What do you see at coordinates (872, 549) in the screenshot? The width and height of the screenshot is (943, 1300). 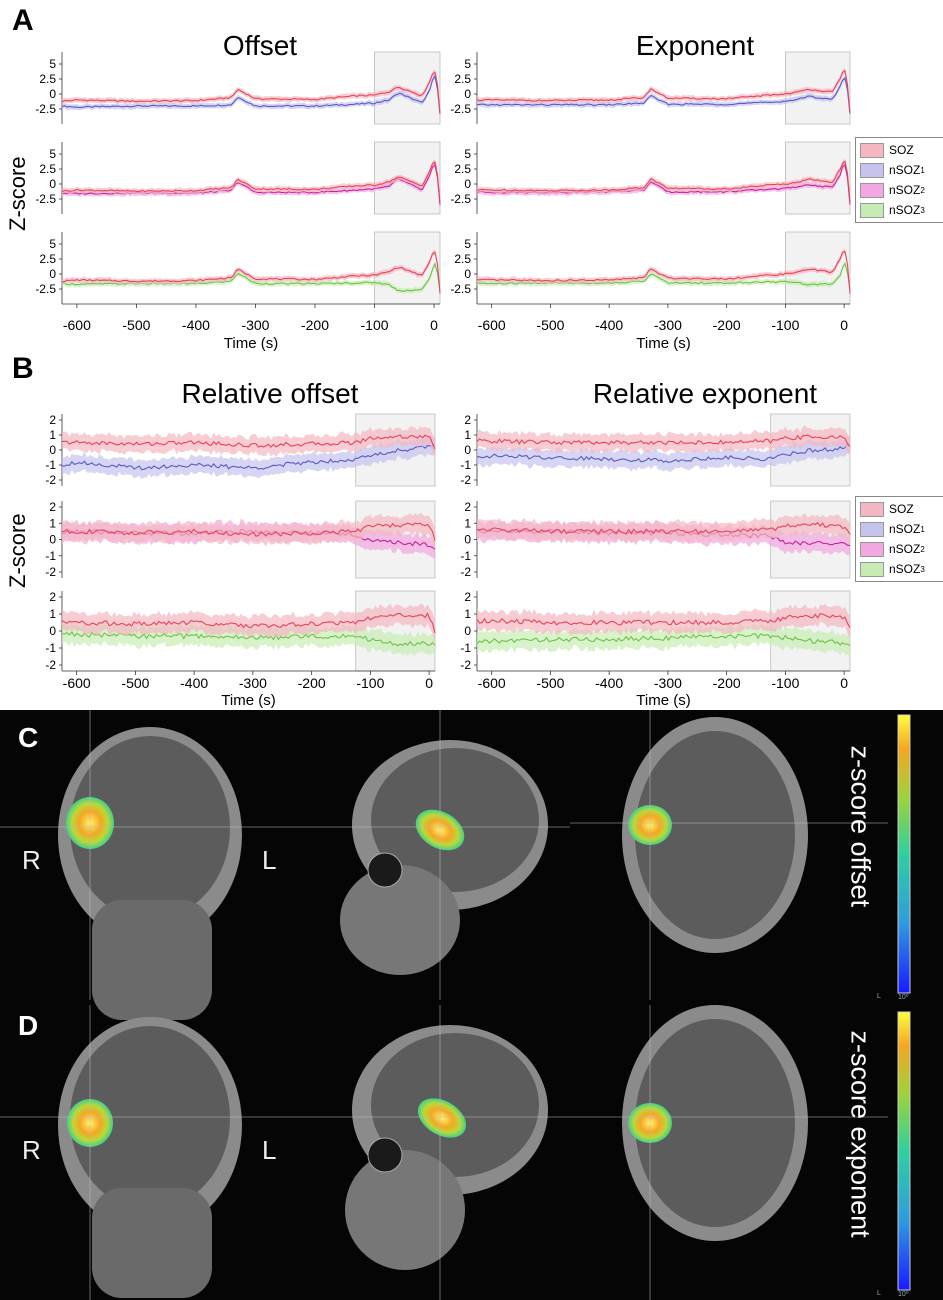 I see `legend-swatch-nsoz2` at bounding box center [872, 549].